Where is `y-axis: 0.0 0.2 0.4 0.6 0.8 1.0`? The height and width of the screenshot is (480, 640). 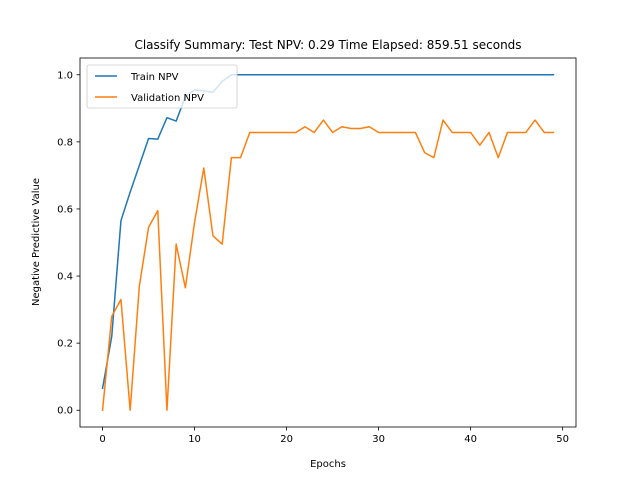 y-axis: 0.0 0.2 0.4 0.6 0.8 1.0 is located at coordinates (68, 243).